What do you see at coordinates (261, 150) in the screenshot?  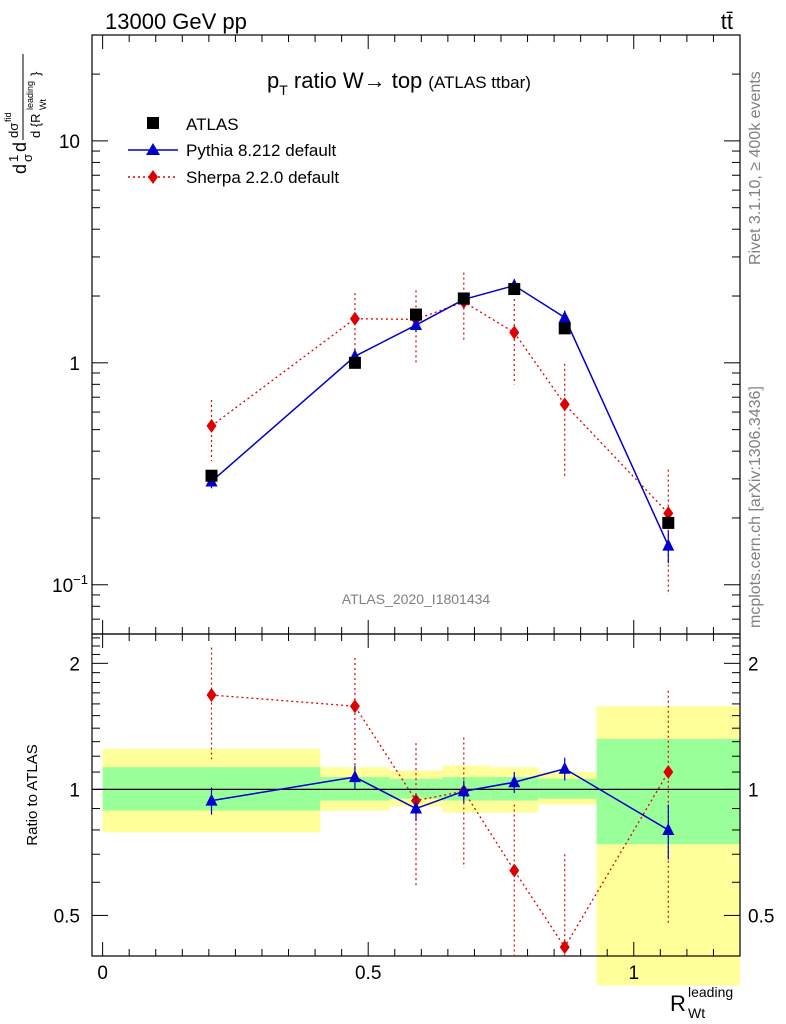 I see `legend-label-pythia: Pythia 8.212 default` at bounding box center [261, 150].